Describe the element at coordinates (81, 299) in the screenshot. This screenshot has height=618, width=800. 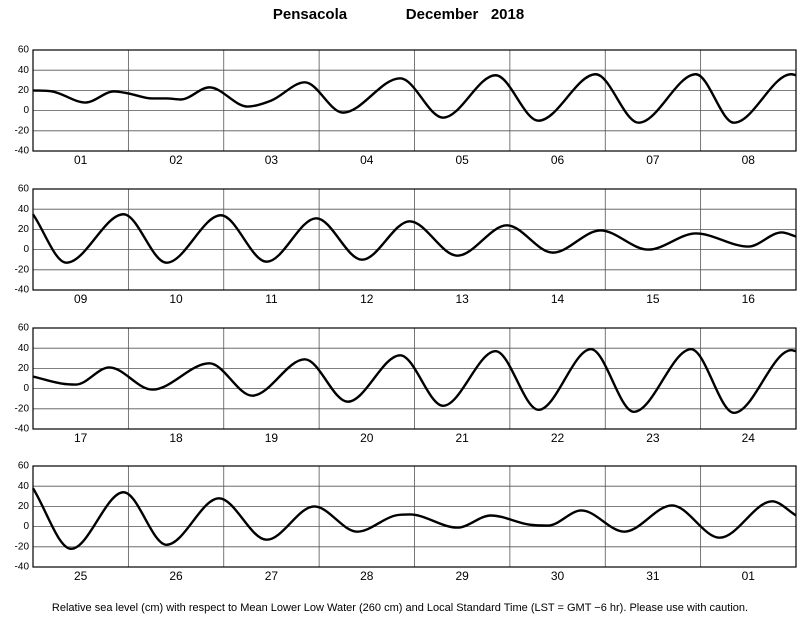
I see `x-tick-label: 09` at that location.